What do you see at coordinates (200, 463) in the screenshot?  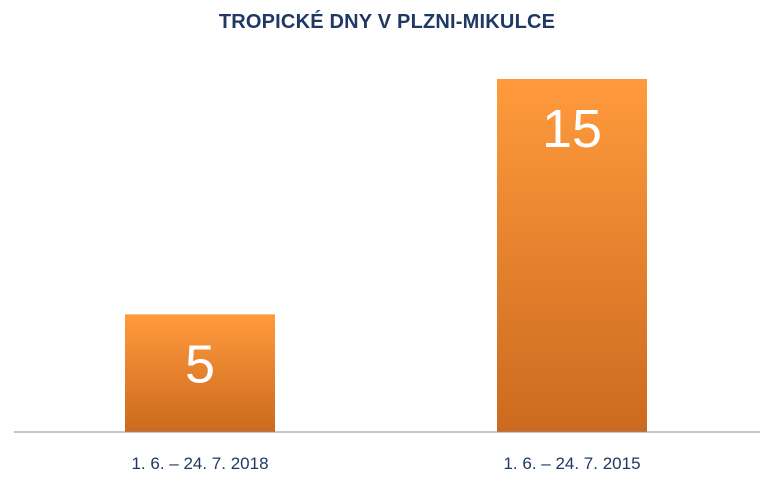 I see `x-tick-label-1: 1. 6. – 24. 7. 2018` at bounding box center [200, 463].